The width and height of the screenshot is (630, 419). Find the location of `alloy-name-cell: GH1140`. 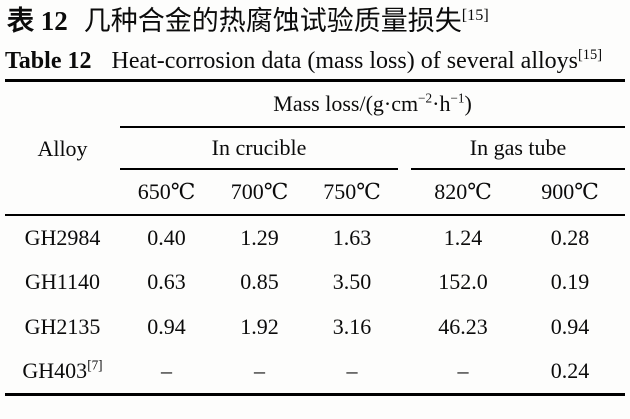

alloy-name-cell: GH1140 is located at coordinates (62, 282).